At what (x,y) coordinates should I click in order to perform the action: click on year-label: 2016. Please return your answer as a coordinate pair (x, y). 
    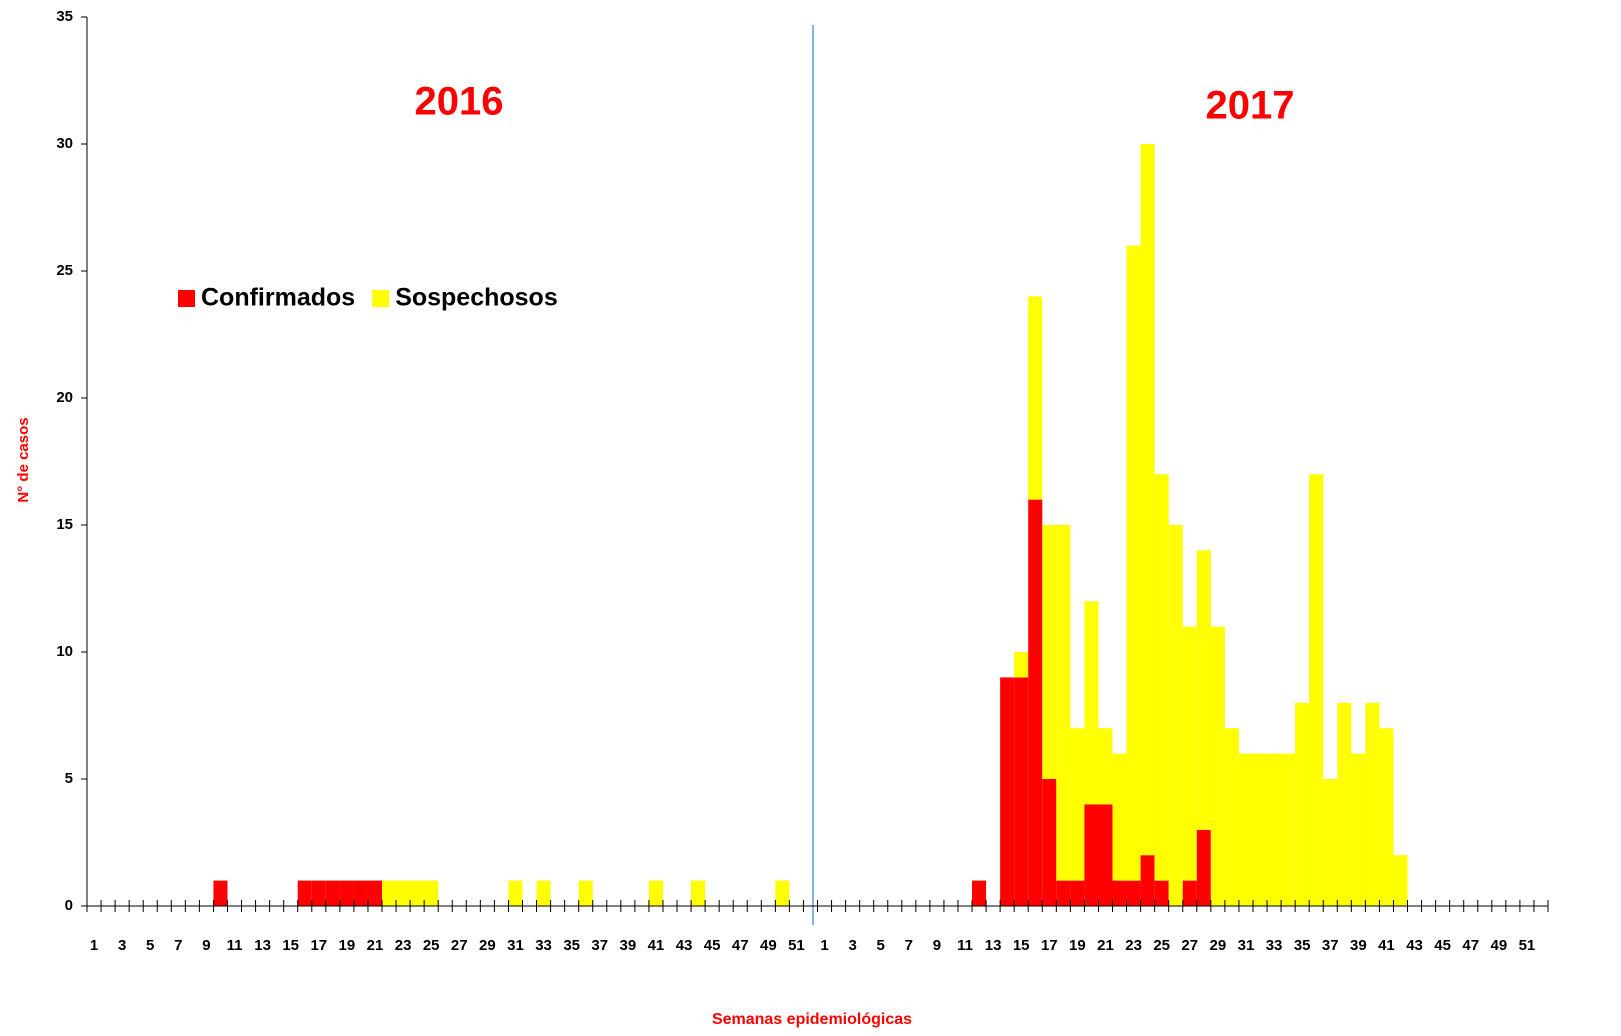
    Looking at the image, I should click on (459, 102).